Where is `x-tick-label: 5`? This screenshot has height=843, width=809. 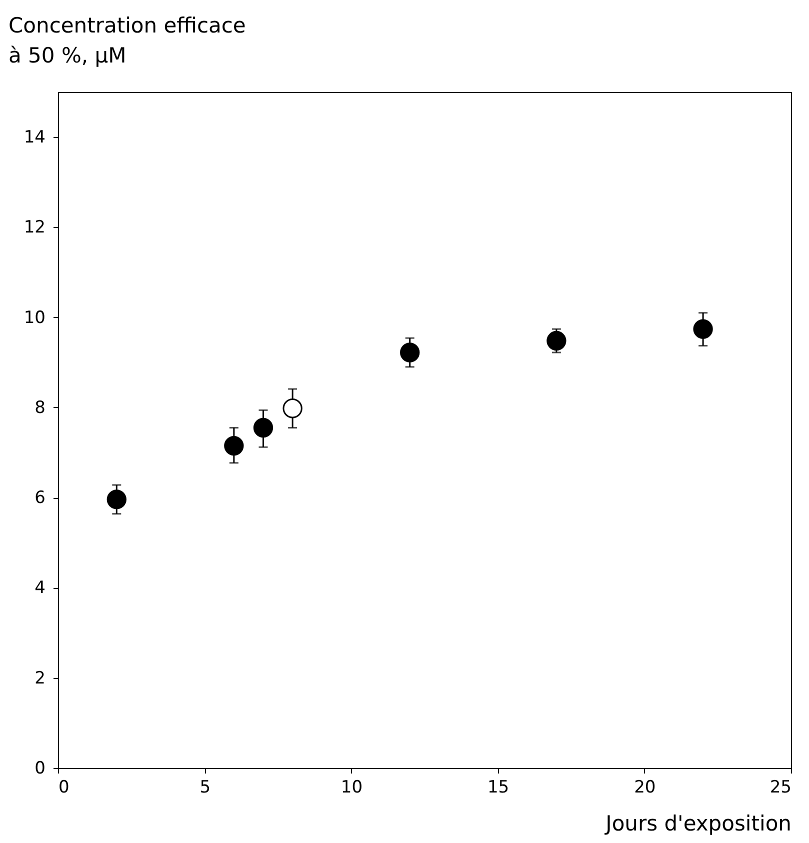
x-tick-label: 5 is located at coordinates (205, 788).